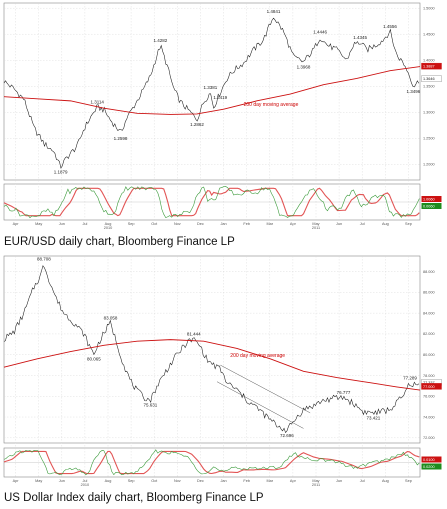  What do you see at coordinates (429, 438) in the screenshot?
I see `y-tick-label: 72.000` at bounding box center [429, 438].